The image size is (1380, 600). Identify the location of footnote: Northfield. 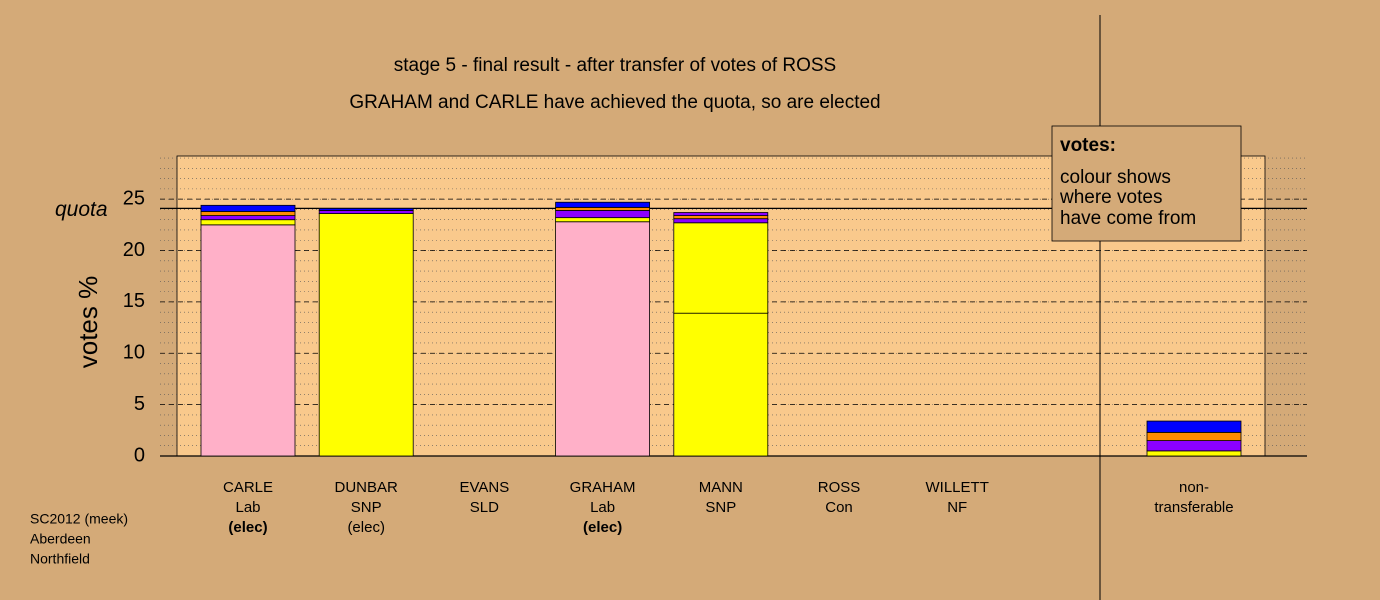
(60, 559).